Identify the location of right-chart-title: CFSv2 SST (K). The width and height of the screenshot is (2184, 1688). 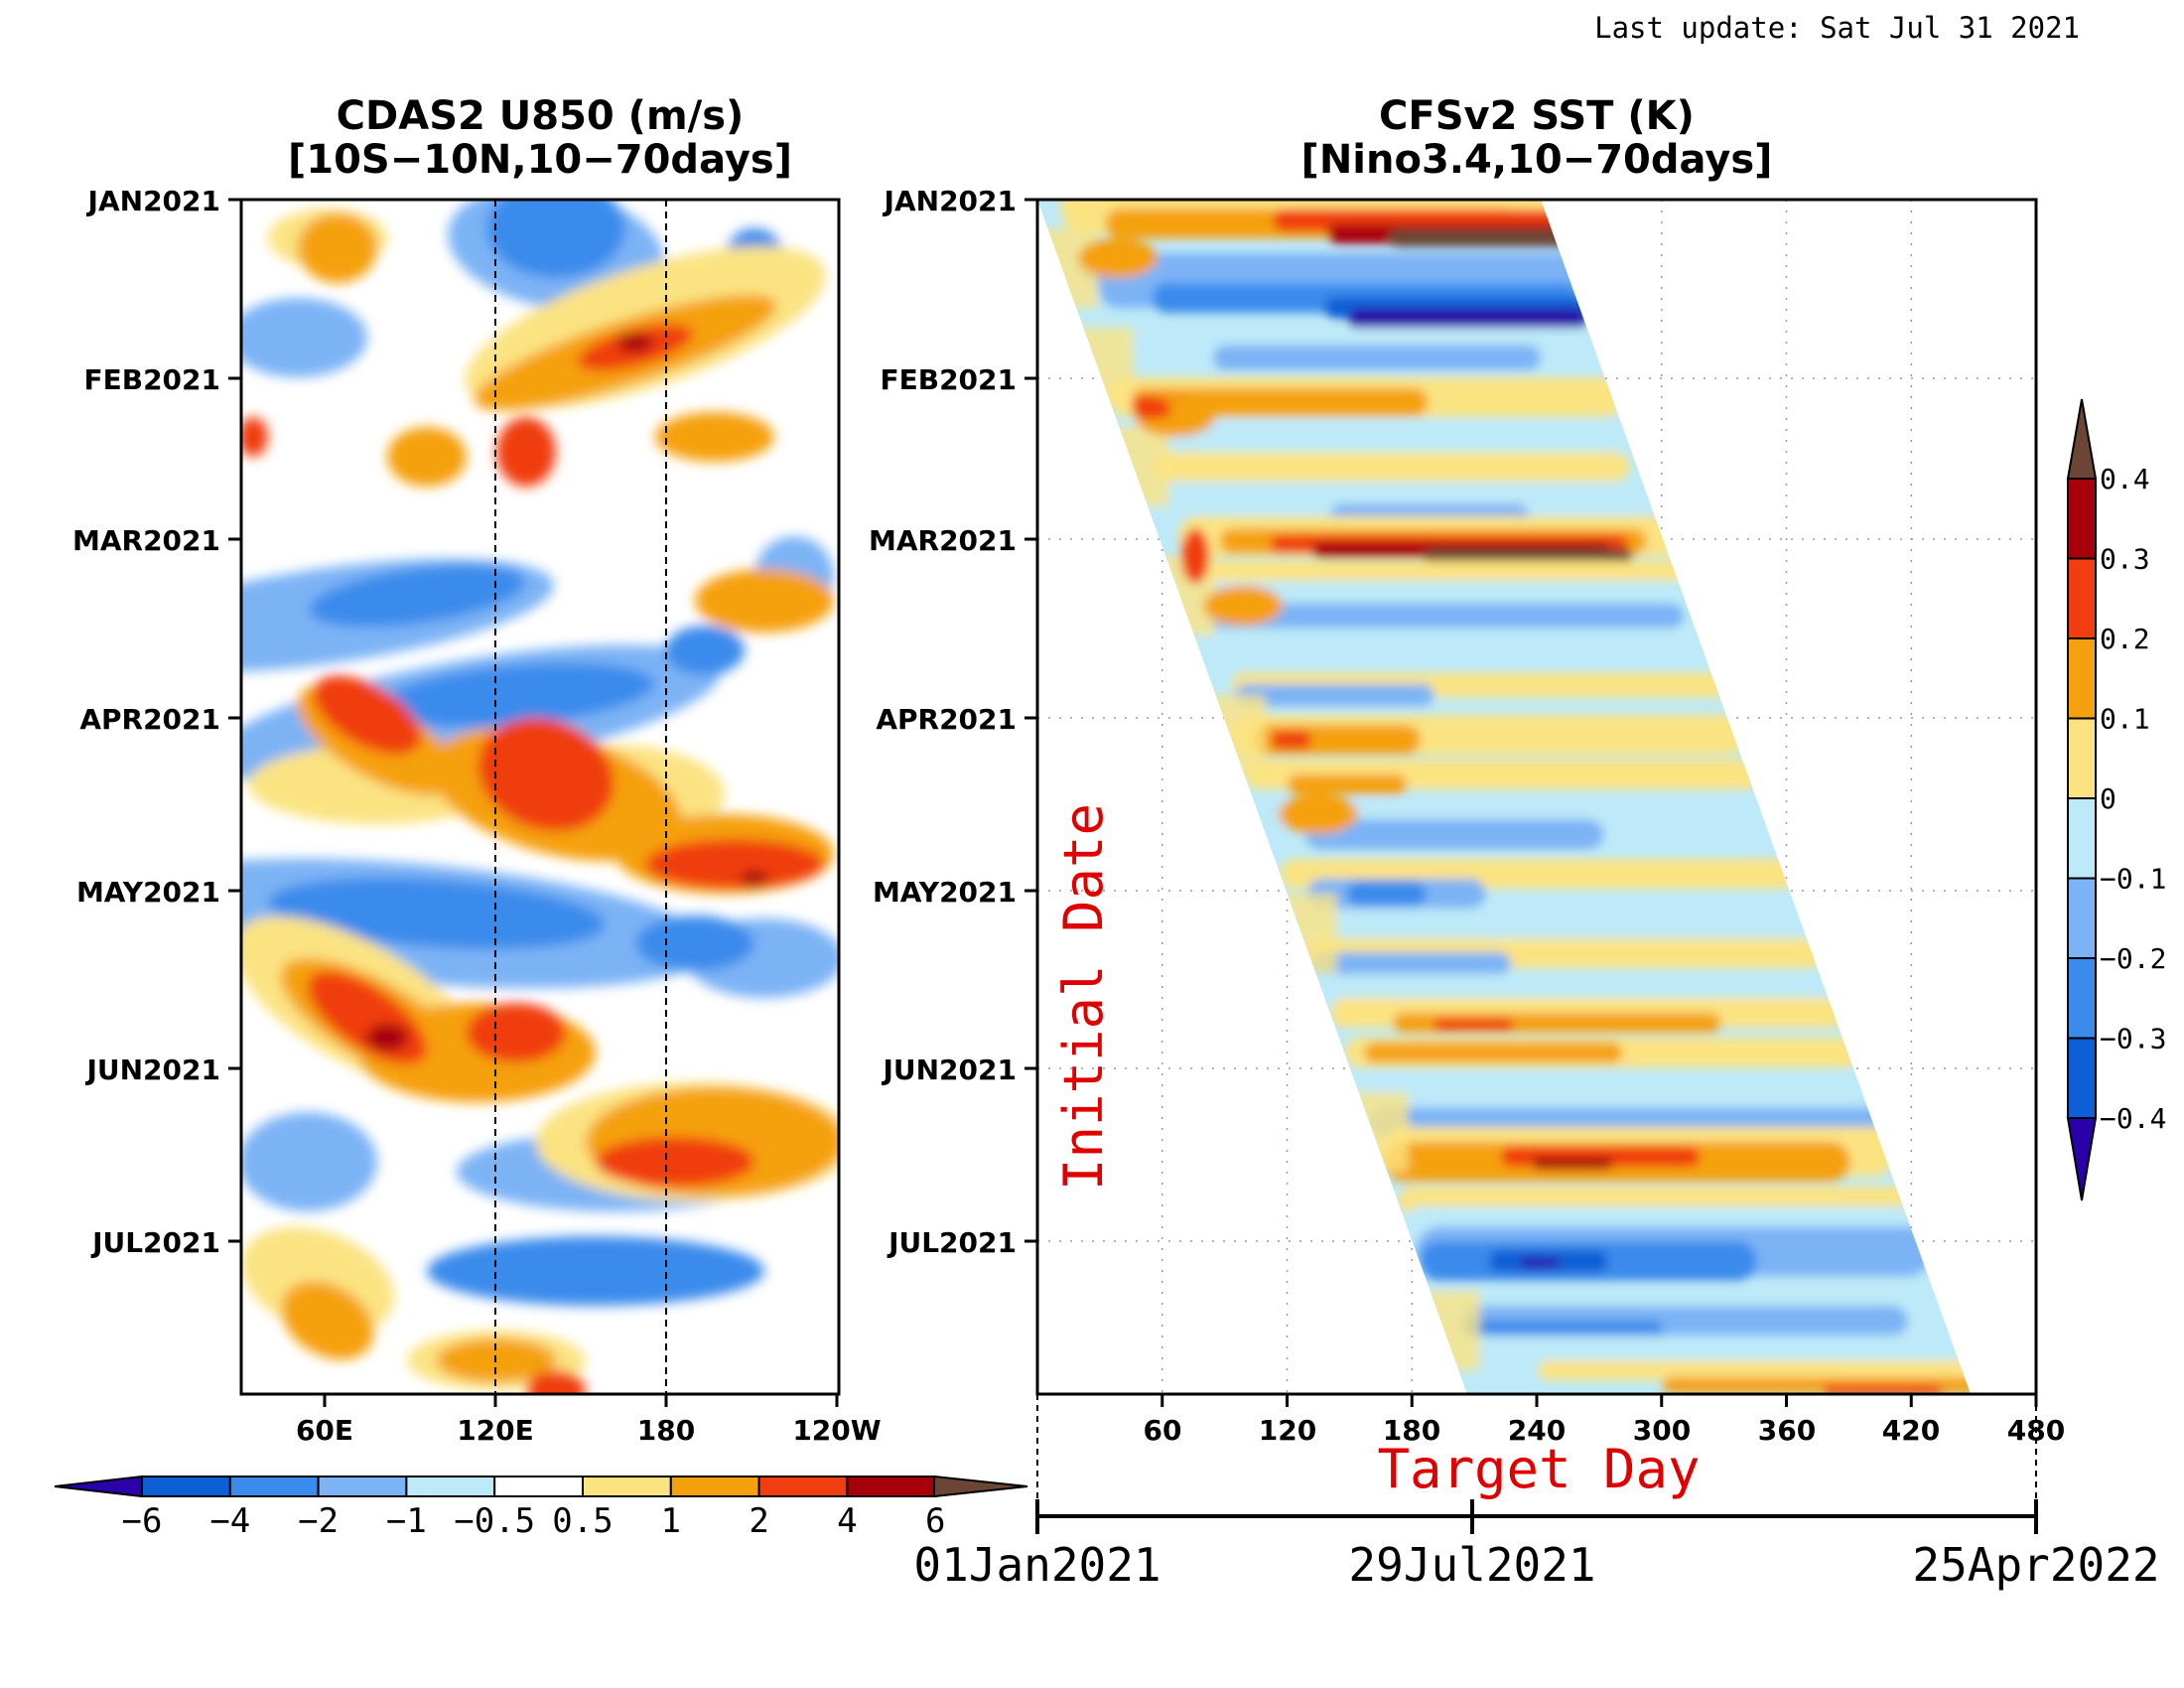
(1537, 116).